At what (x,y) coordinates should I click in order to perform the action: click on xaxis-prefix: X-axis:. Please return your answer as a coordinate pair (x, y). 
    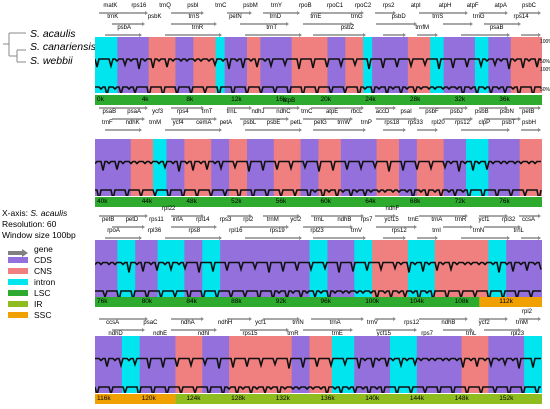
    Looking at the image, I should click on (15, 213).